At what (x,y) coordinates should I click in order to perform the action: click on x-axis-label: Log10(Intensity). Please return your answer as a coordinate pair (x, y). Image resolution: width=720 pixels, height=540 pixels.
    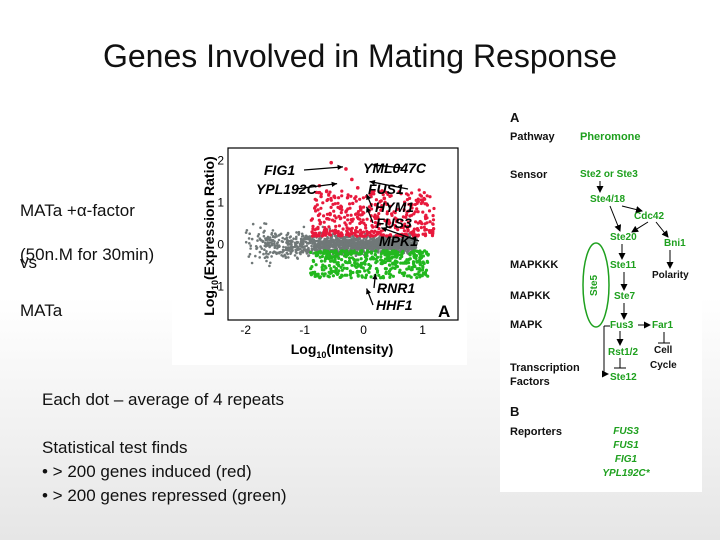
    Looking at the image, I should click on (342, 350).